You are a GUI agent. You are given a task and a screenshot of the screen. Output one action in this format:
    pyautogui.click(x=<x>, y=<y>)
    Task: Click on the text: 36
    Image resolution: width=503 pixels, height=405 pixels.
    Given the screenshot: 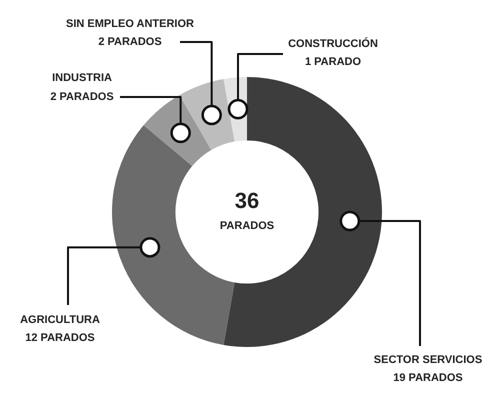 What is the action you would take?
    pyautogui.click(x=247, y=201)
    